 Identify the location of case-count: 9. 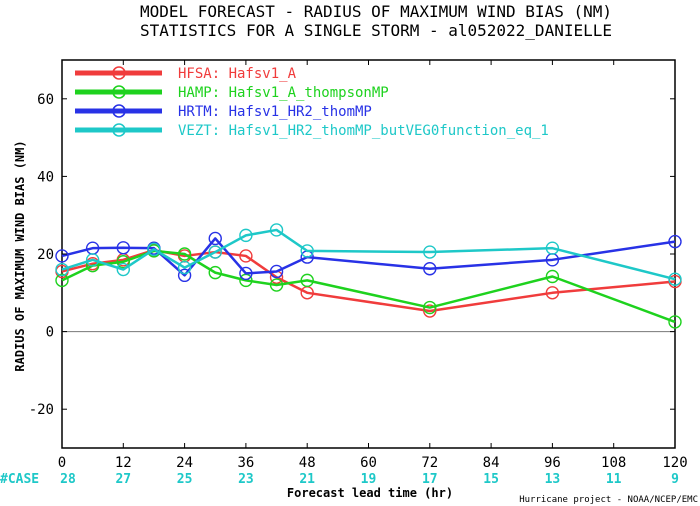
(675, 479).